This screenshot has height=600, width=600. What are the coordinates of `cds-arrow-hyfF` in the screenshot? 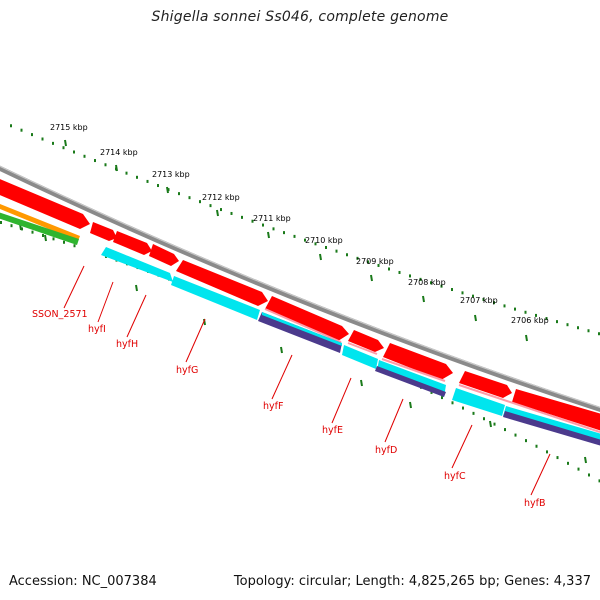 It's located at (307, 318).